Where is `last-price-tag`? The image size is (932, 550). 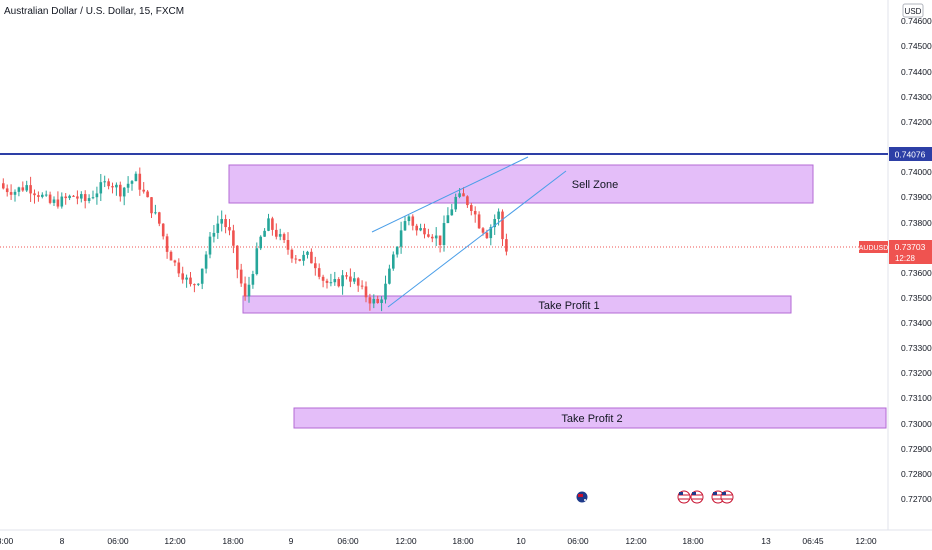
last-price-tag is located at coordinates (910, 252).